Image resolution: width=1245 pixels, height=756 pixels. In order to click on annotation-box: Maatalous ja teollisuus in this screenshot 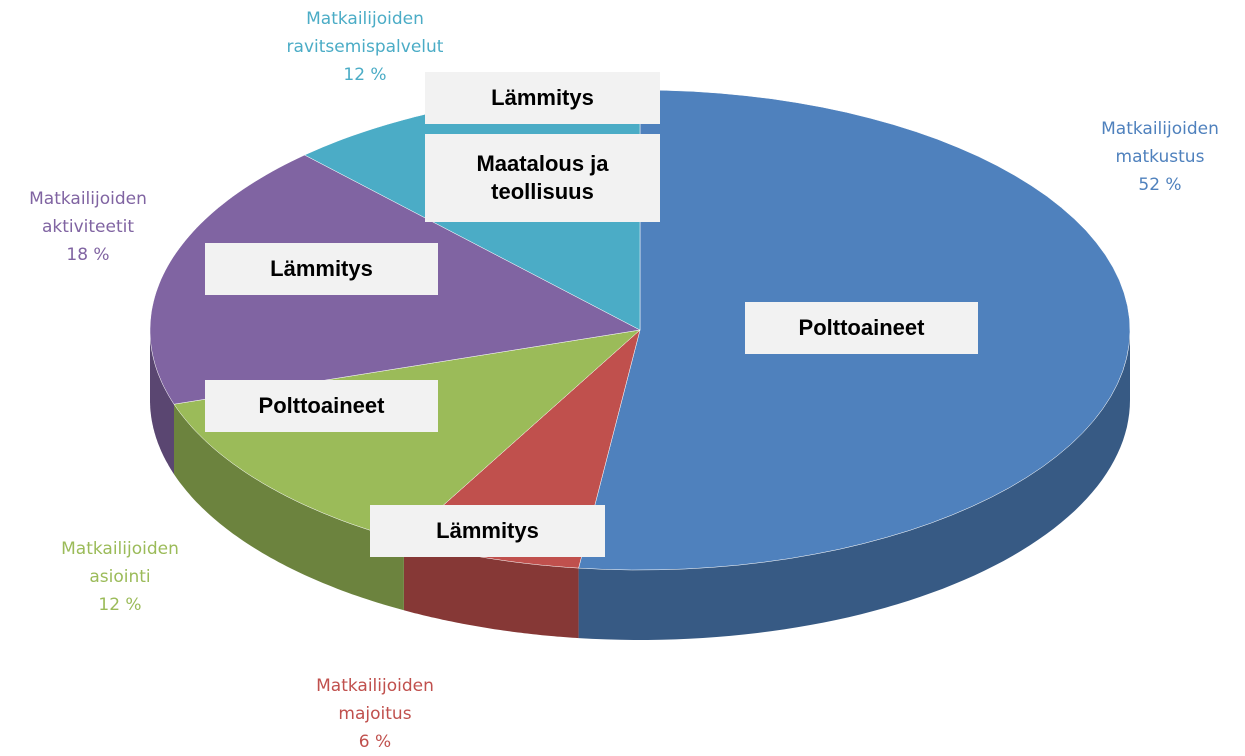, I will do `click(542, 178)`.